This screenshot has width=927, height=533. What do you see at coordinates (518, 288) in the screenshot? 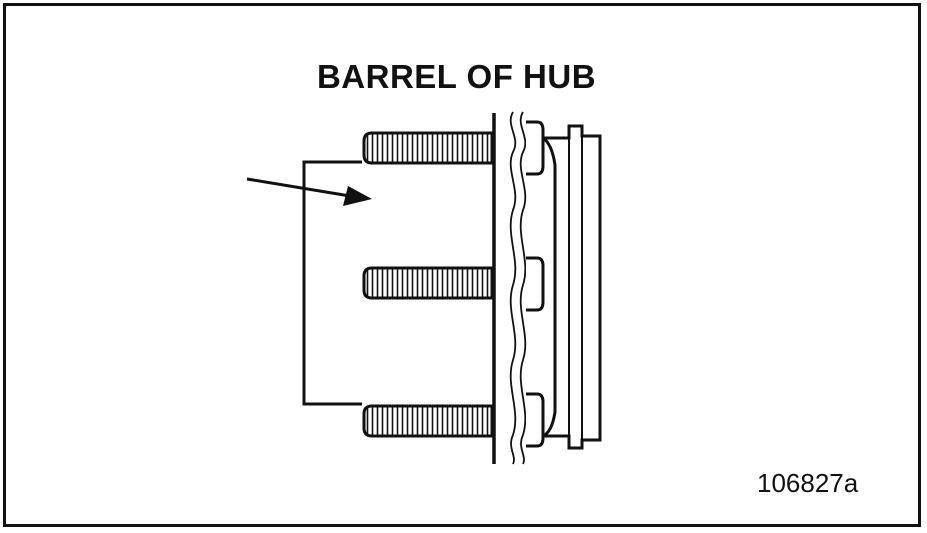
I see `break-lines` at bounding box center [518, 288].